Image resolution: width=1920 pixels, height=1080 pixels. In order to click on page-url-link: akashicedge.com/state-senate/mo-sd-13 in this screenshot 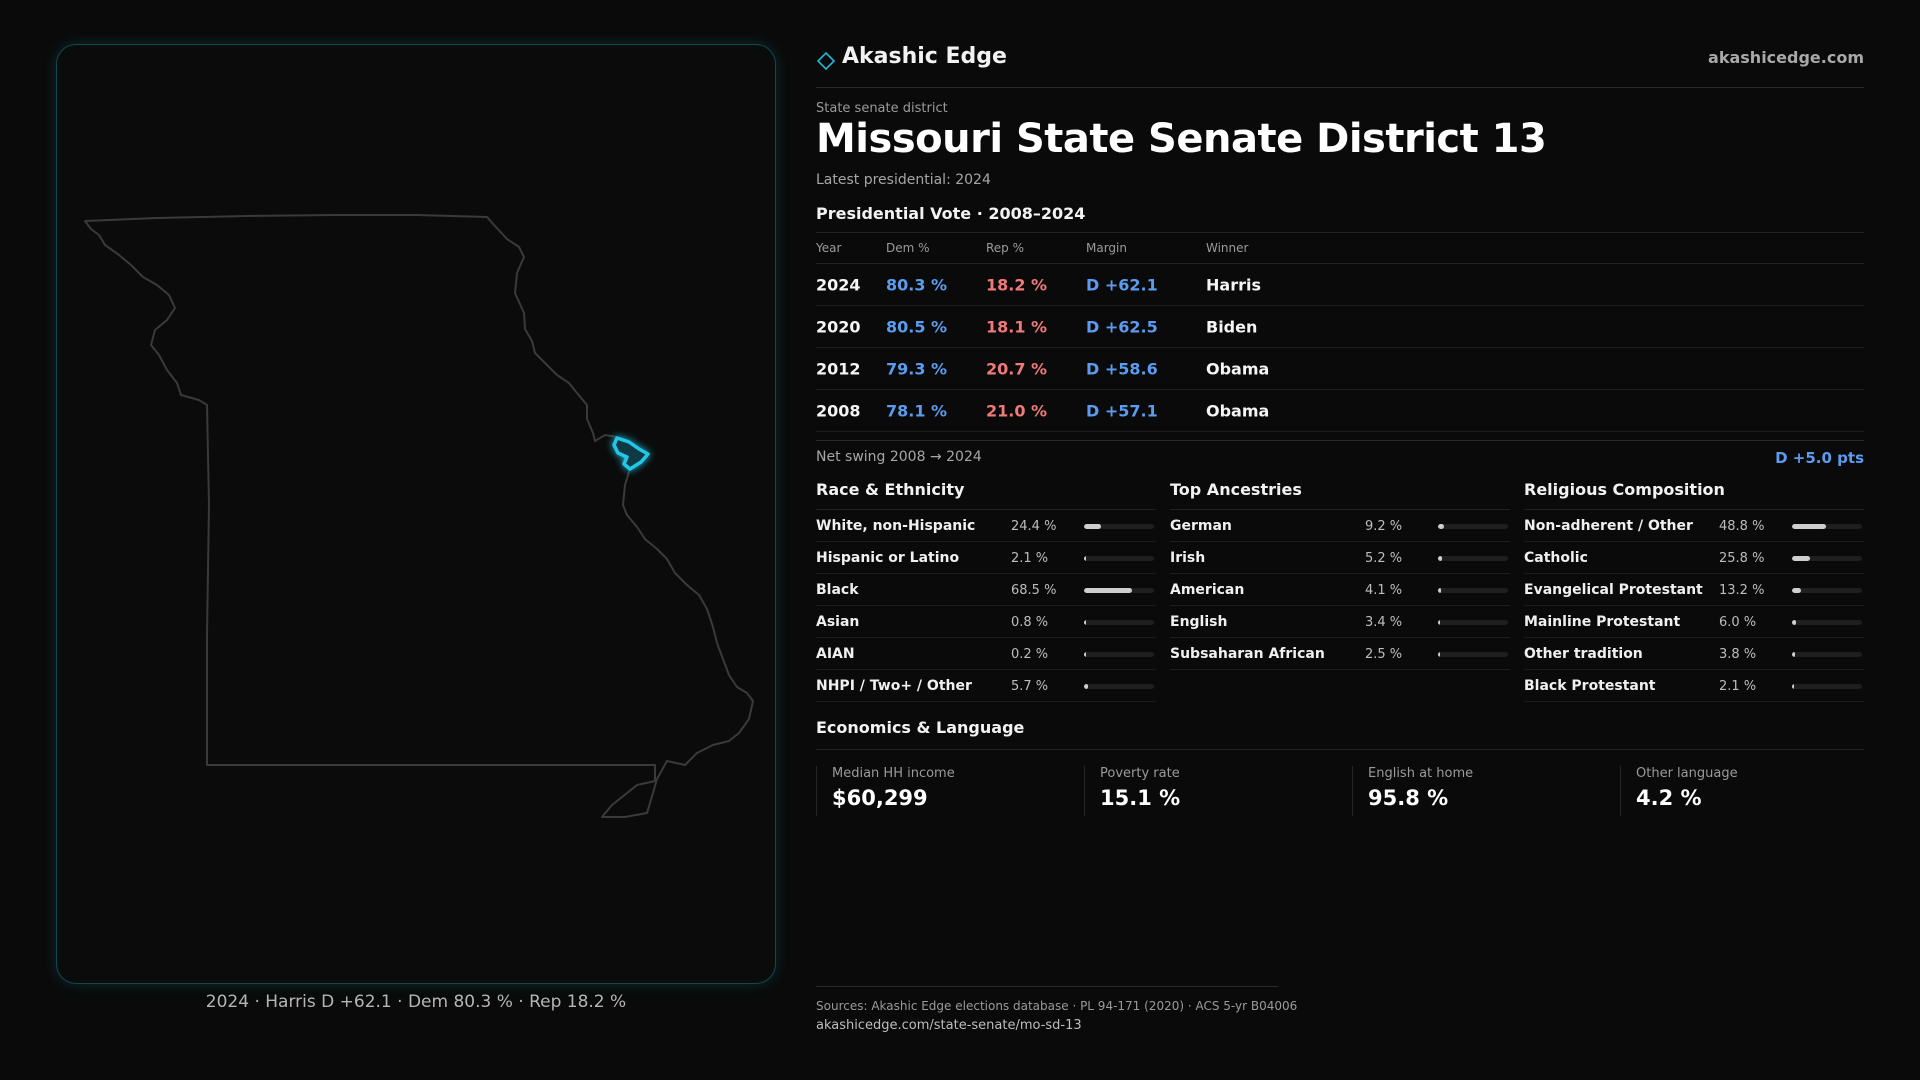, I will do `click(949, 1025)`.